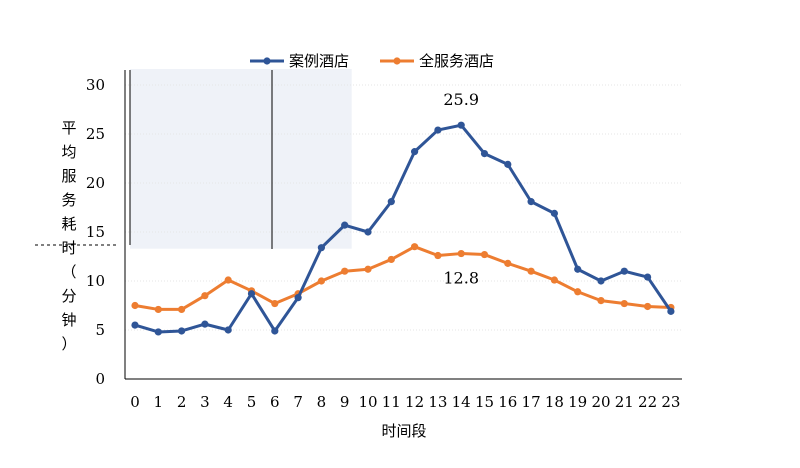 The image size is (800, 468). What do you see at coordinates (484, 402) in the screenshot?
I see `x-tick-label: 15` at bounding box center [484, 402].